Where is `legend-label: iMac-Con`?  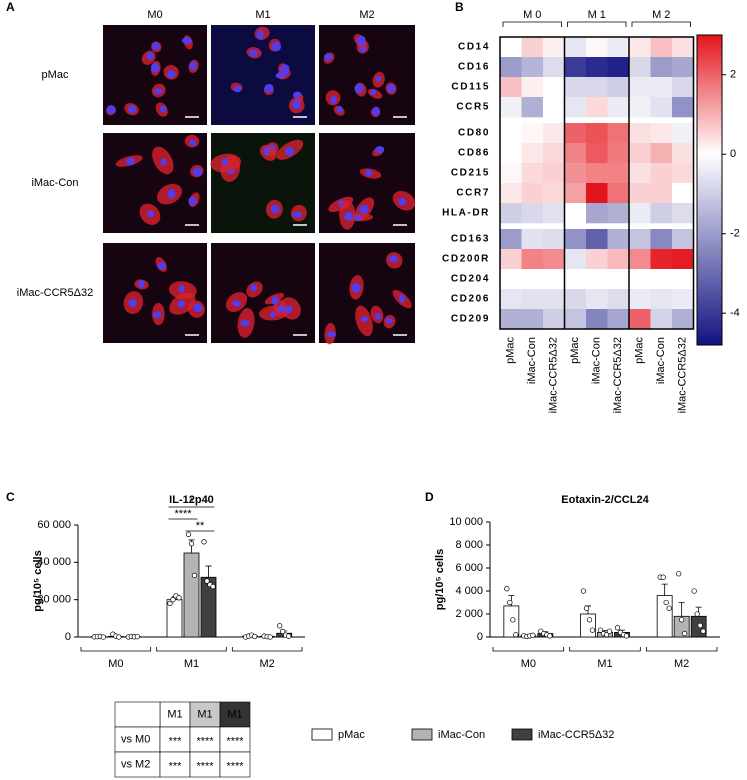
legend-label: iMac-Con is located at coordinates (461, 735).